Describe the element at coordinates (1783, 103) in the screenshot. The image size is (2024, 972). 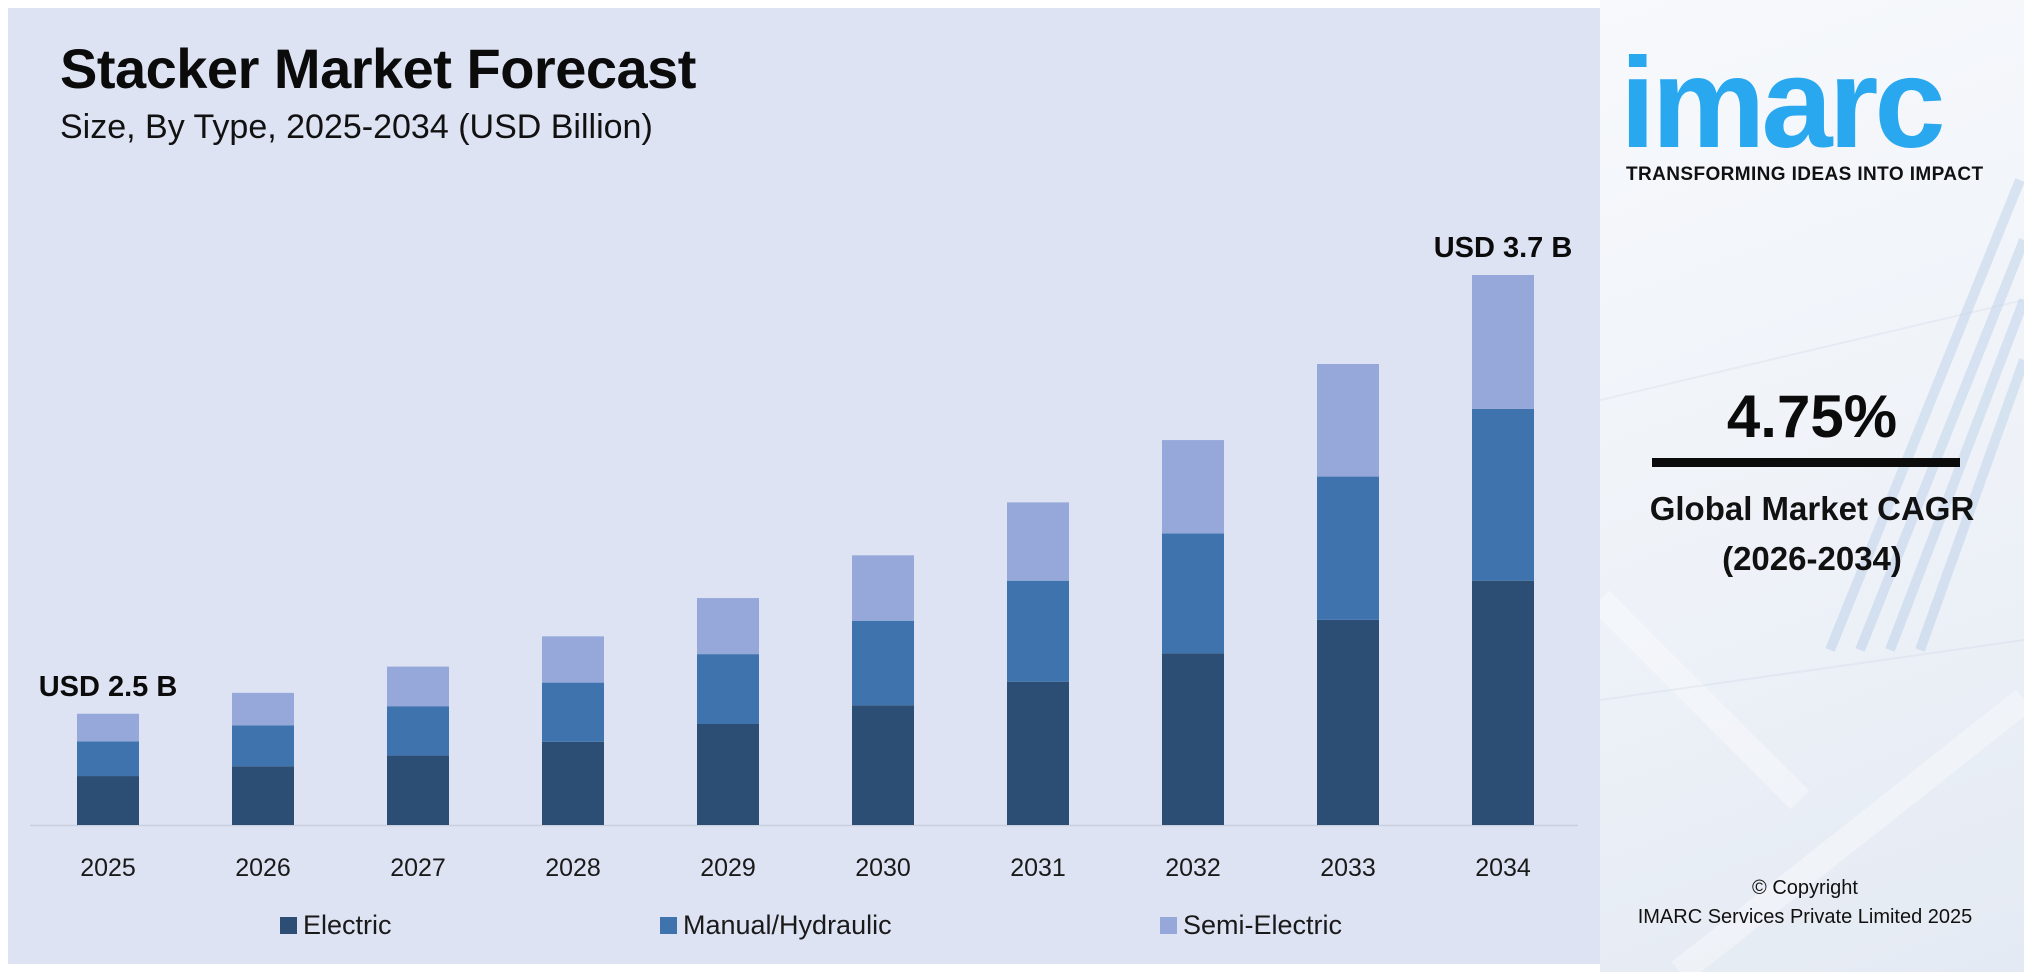
I see `imarc-logo: imarc` at that location.